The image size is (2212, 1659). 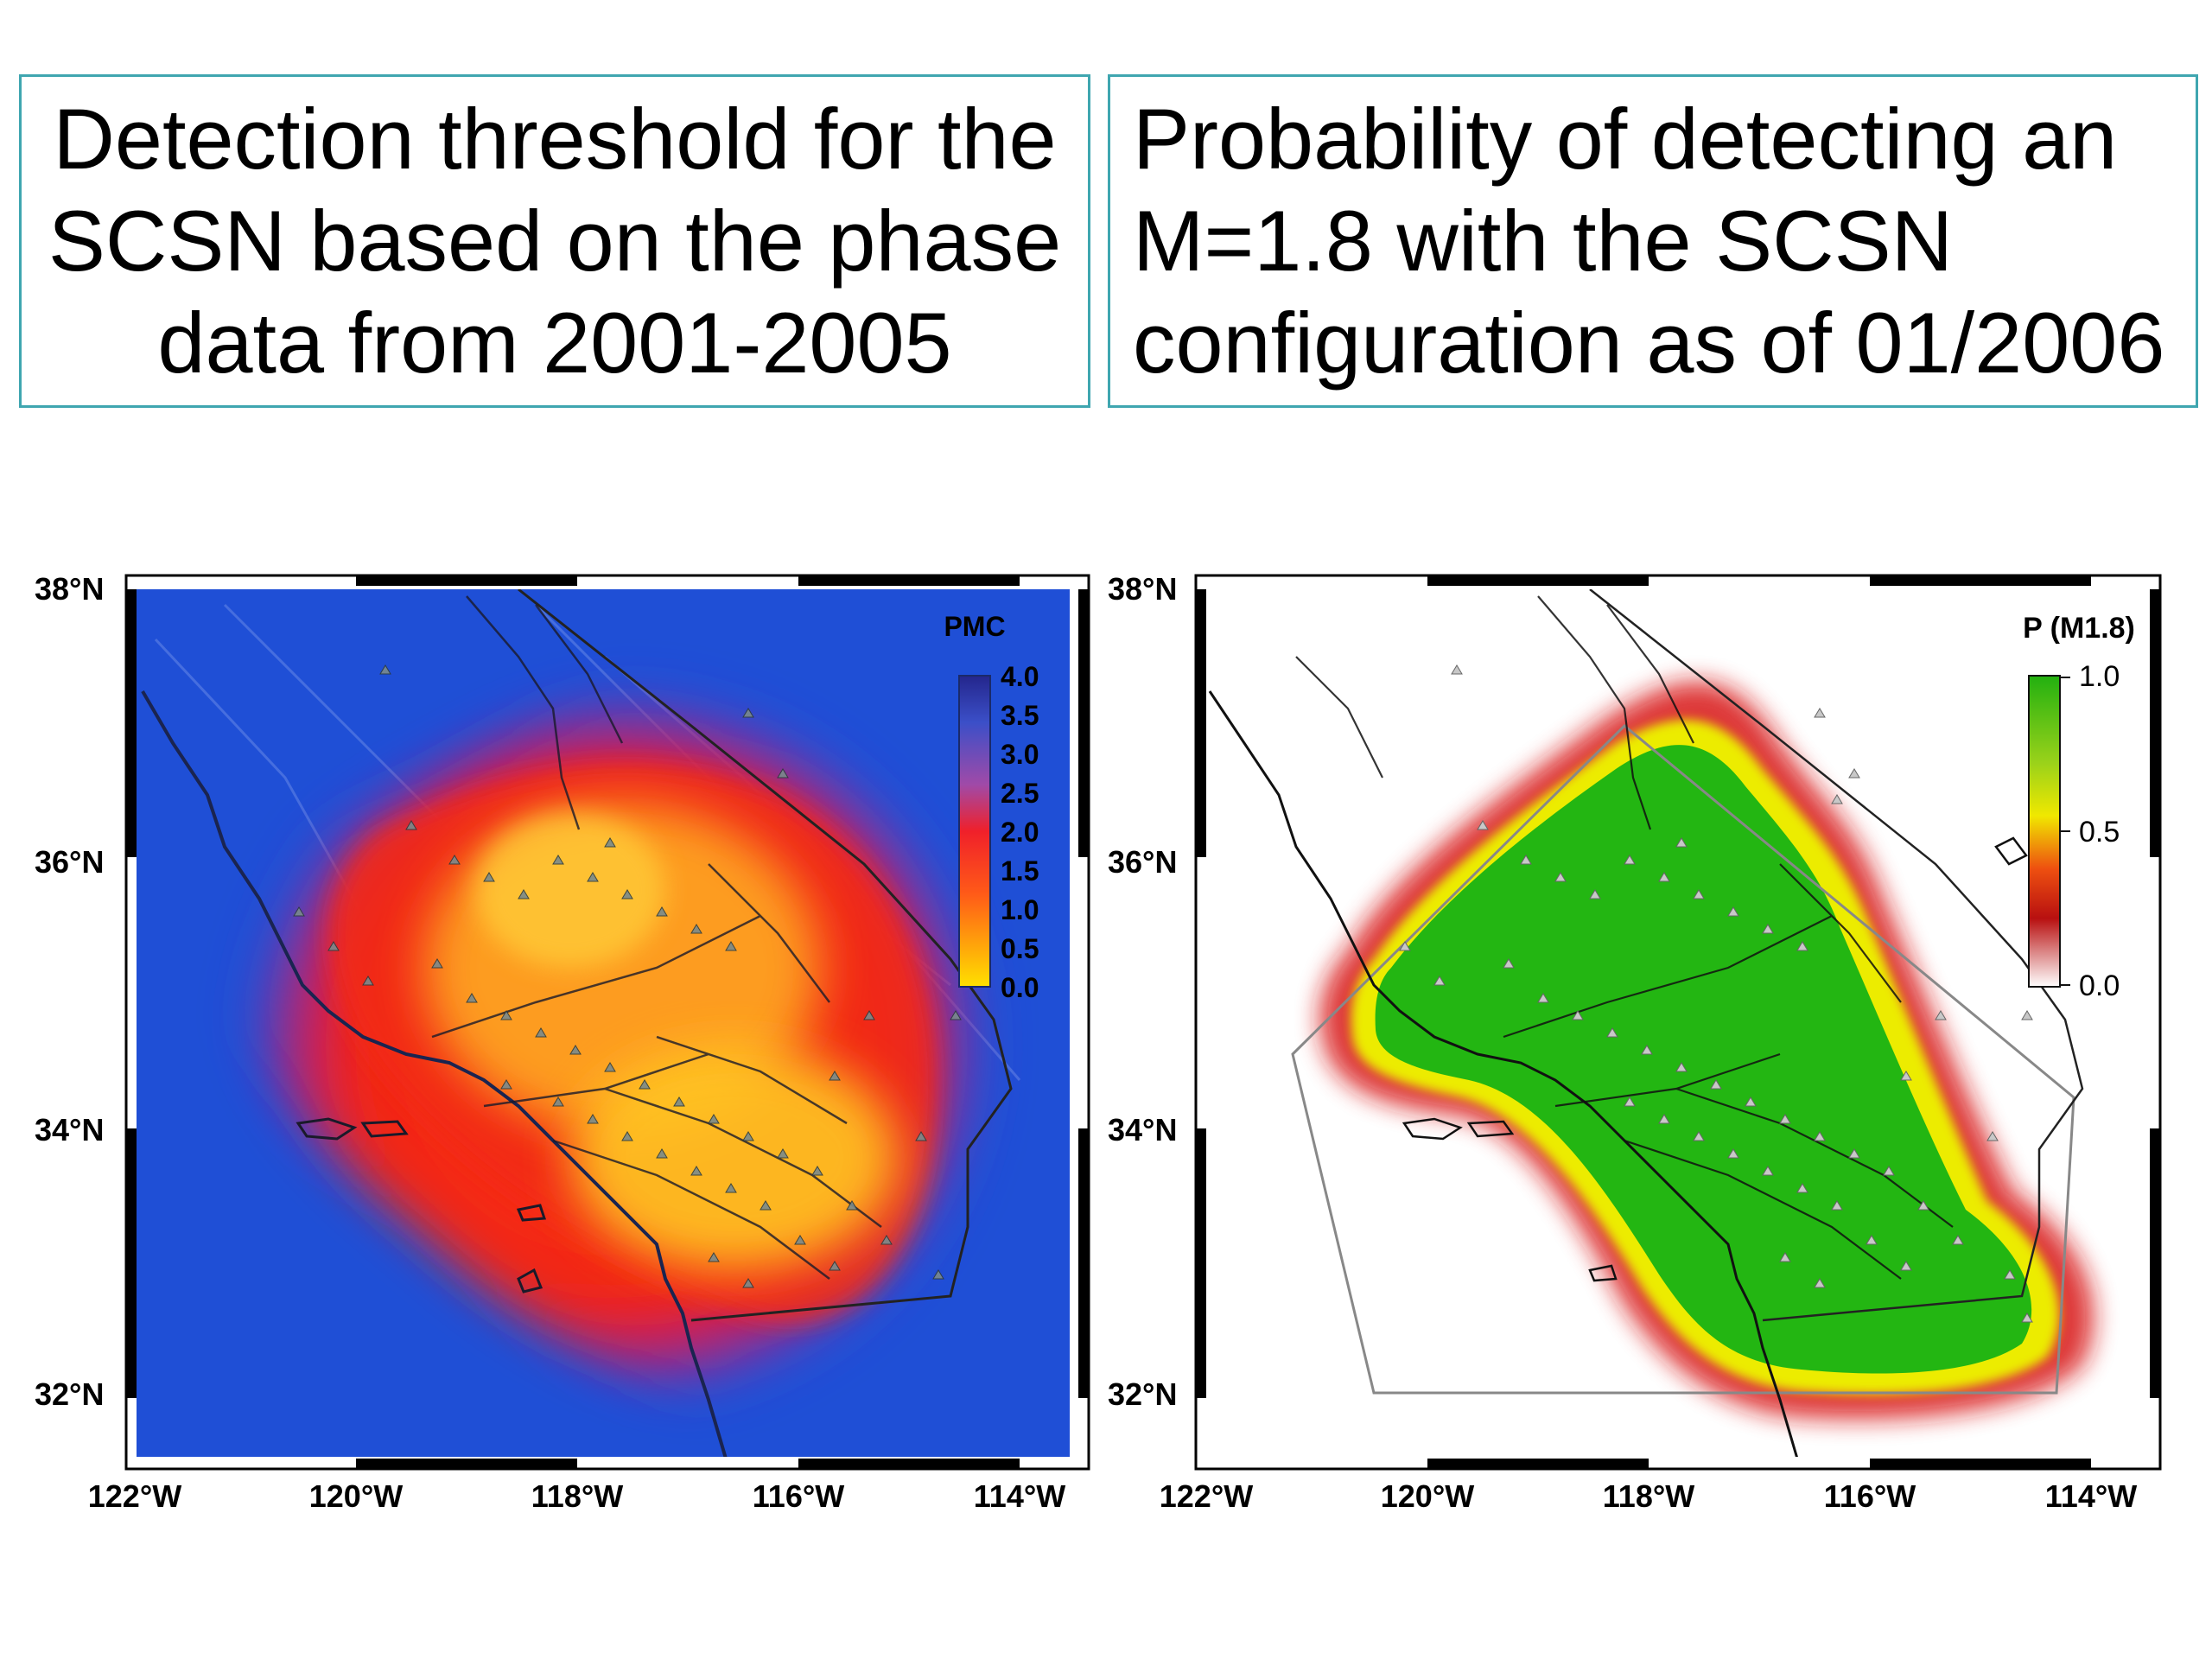 I want to click on left-cb-tick-4: 2.0, so click(x=1020, y=832).